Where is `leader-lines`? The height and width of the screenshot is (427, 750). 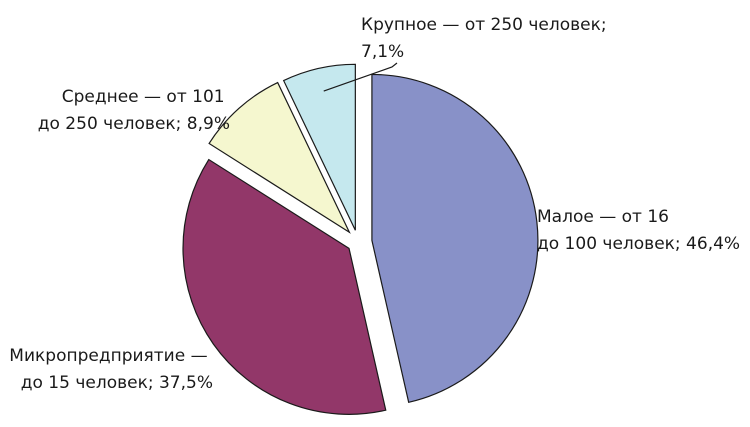 leader-lines is located at coordinates (360, 77).